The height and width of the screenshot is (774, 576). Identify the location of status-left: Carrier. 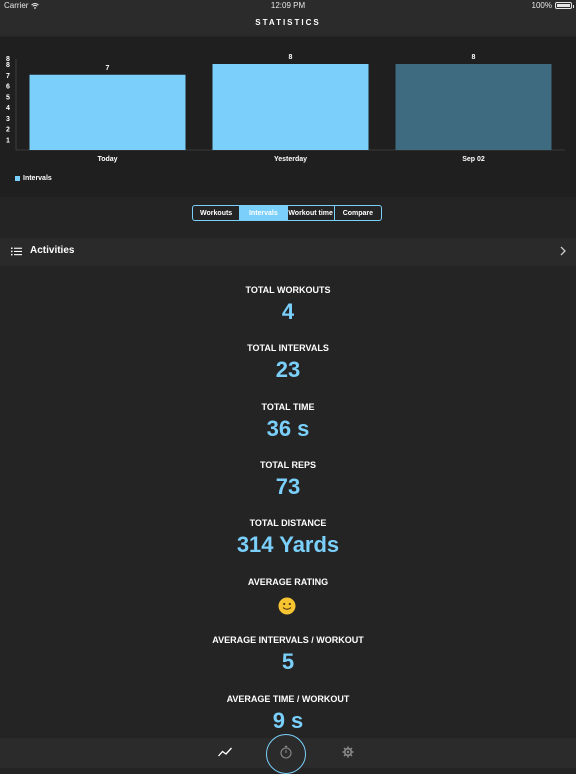
(22, 5).